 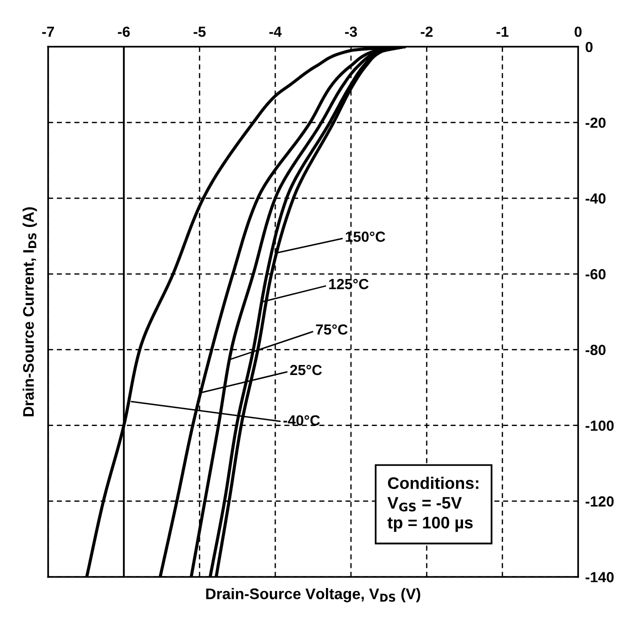 I want to click on y-tick-label: -60, so click(x=596, y=274).